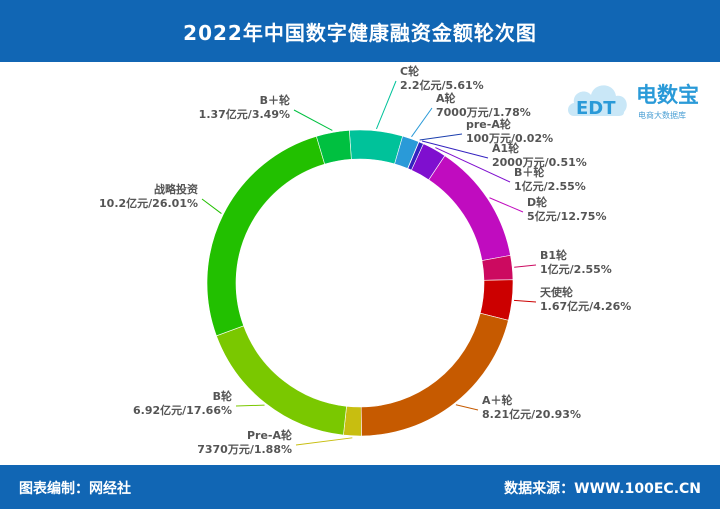  What do you see at coordinates (585, 306) in the screenshot?
I see `slice-label-value: 1.67亿元/4.26%` at bounding box center [585, 306].